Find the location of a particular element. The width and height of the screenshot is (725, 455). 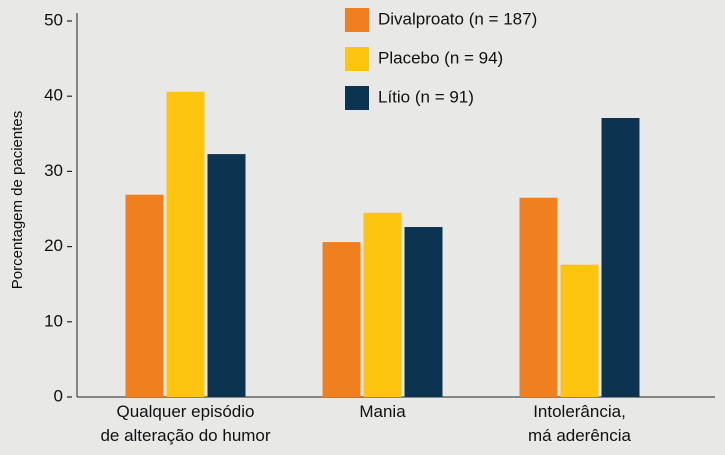

x-tick-label: Intolerância, má aderência is located at coordinates (579, 423).